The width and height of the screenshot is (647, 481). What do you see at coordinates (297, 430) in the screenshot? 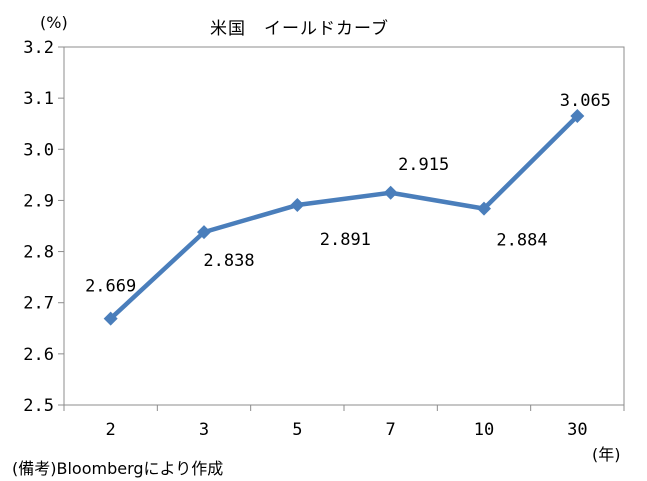
I see `x-tick-label: 5` at bounding box center [297, 430].